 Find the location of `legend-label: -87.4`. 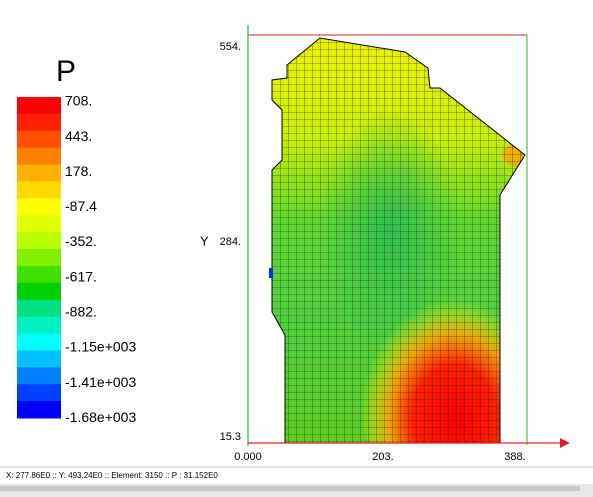

legend-label: -87.4 is located at coordinates (81, 206).